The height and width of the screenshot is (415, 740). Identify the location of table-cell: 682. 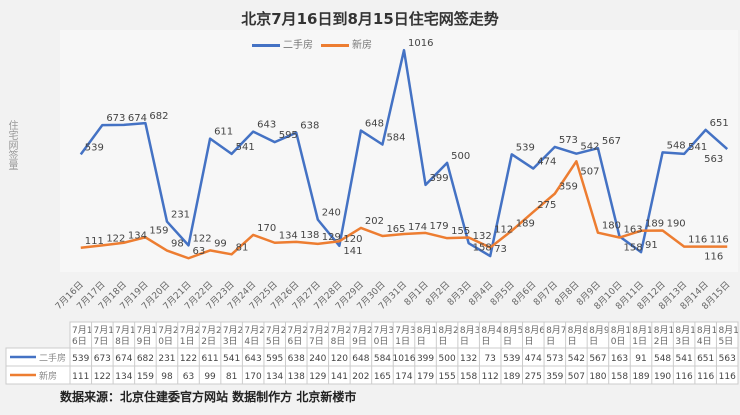
(145, 359).